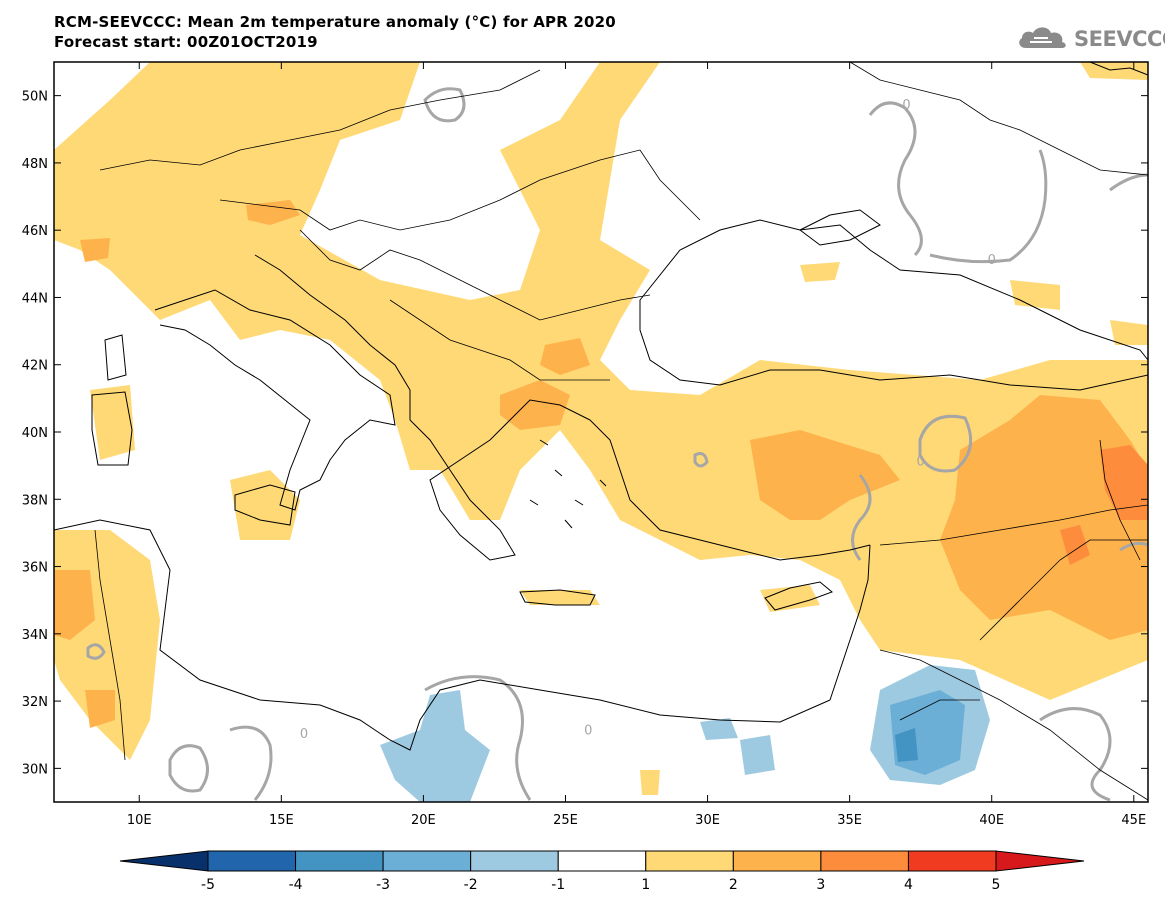  What do you see at coordinates (35, 568) in the screenshot?
I see `lat-tick-label: 36N` at bounding box center [35, 568].